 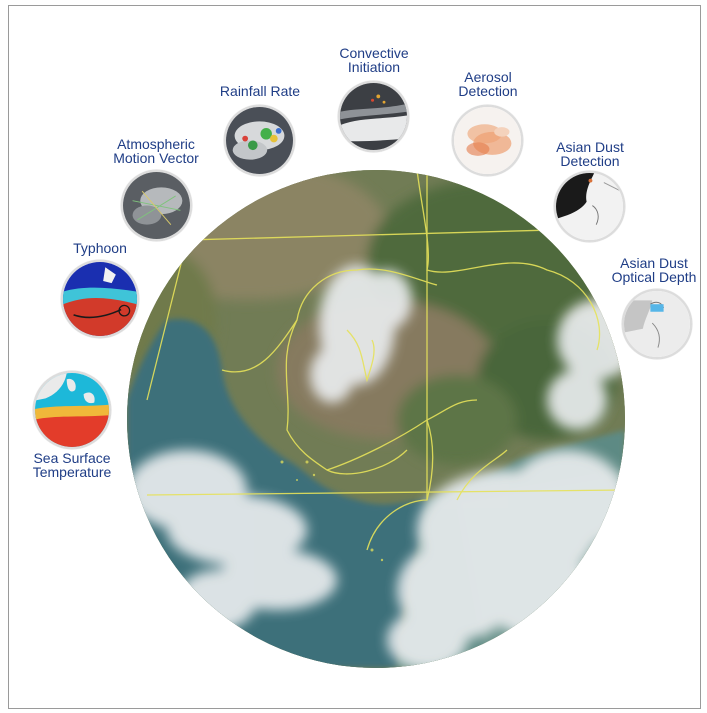 I want to click on aerosol-detection-thumbnail, so click(x=487, y=140).